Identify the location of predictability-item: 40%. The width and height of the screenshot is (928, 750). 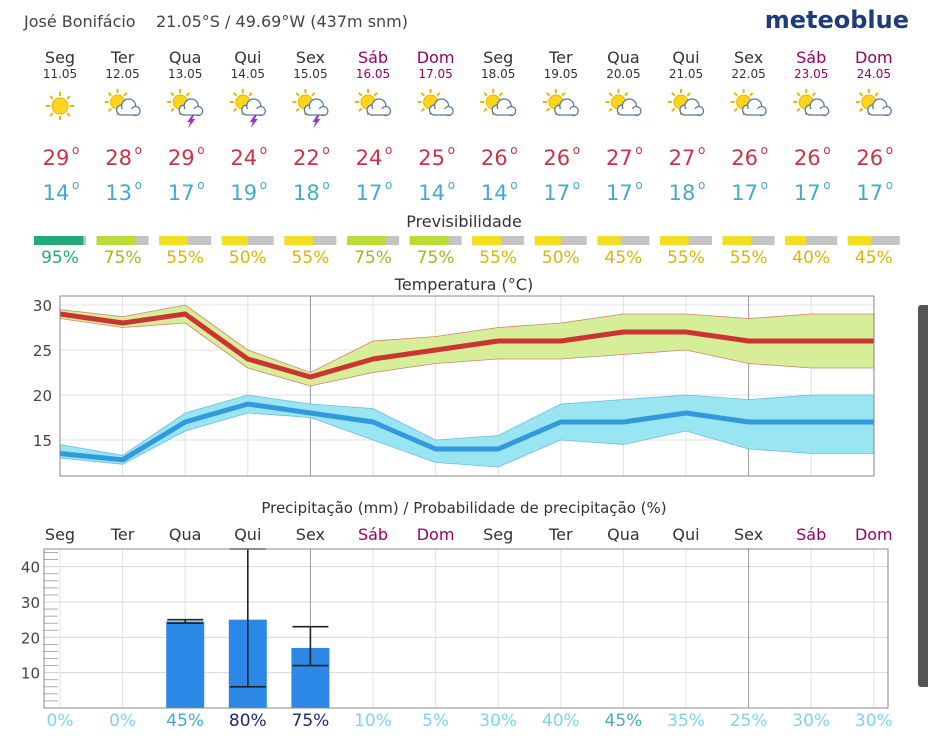
(811, 252).